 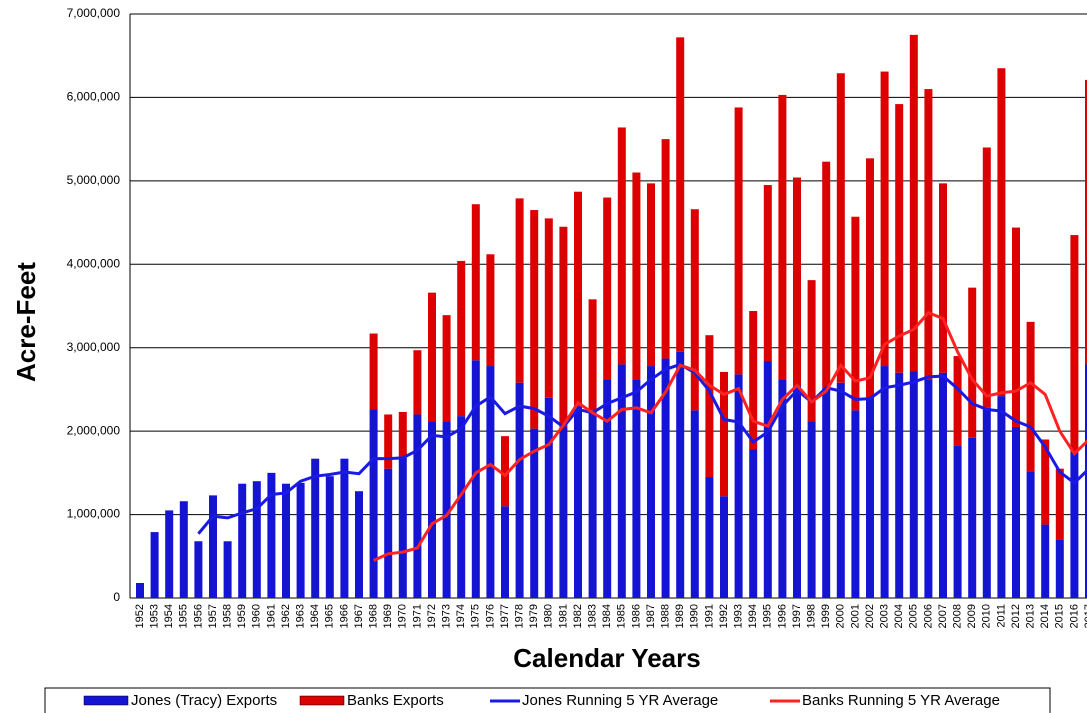 What do you see at coordinates (739, 616) in the screenshot?
I see `x-tick-label: 1993` at bounding box center [739, 616].